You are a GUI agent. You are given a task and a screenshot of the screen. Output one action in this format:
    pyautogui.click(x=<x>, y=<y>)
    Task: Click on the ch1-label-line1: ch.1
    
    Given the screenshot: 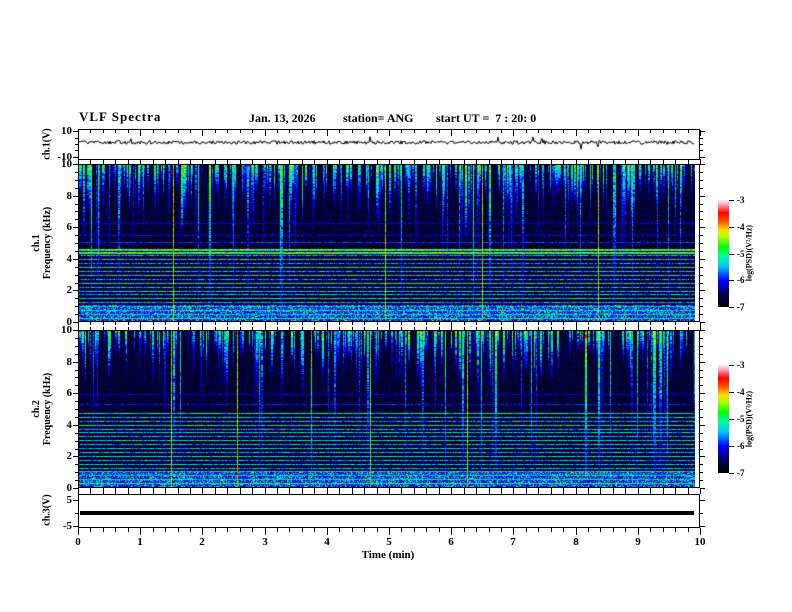 What is the action you would take?
    pyautogui.click(x=36, y=243)
    